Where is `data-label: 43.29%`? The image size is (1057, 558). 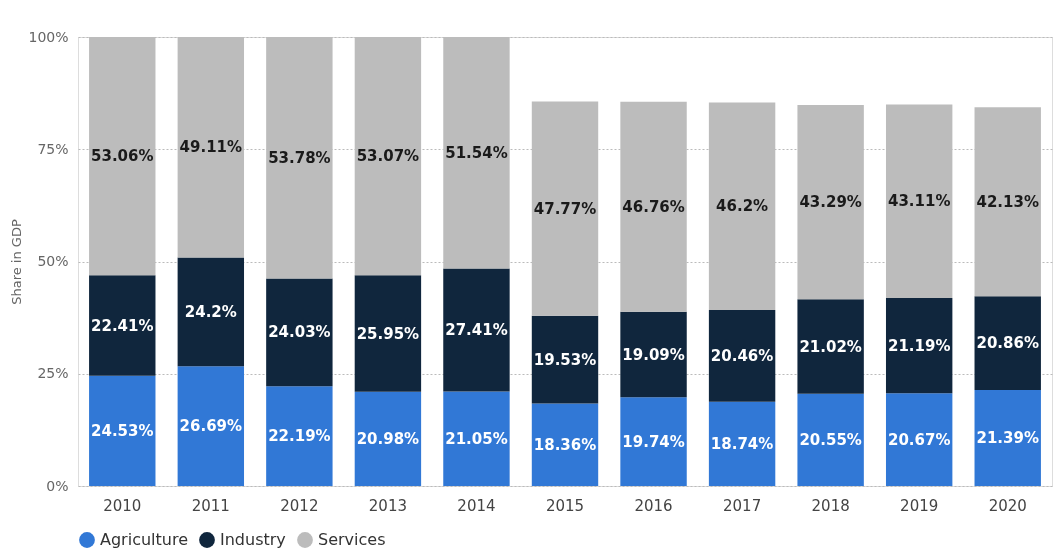 data-label: 43.29% is located at coordinates (830, 202).